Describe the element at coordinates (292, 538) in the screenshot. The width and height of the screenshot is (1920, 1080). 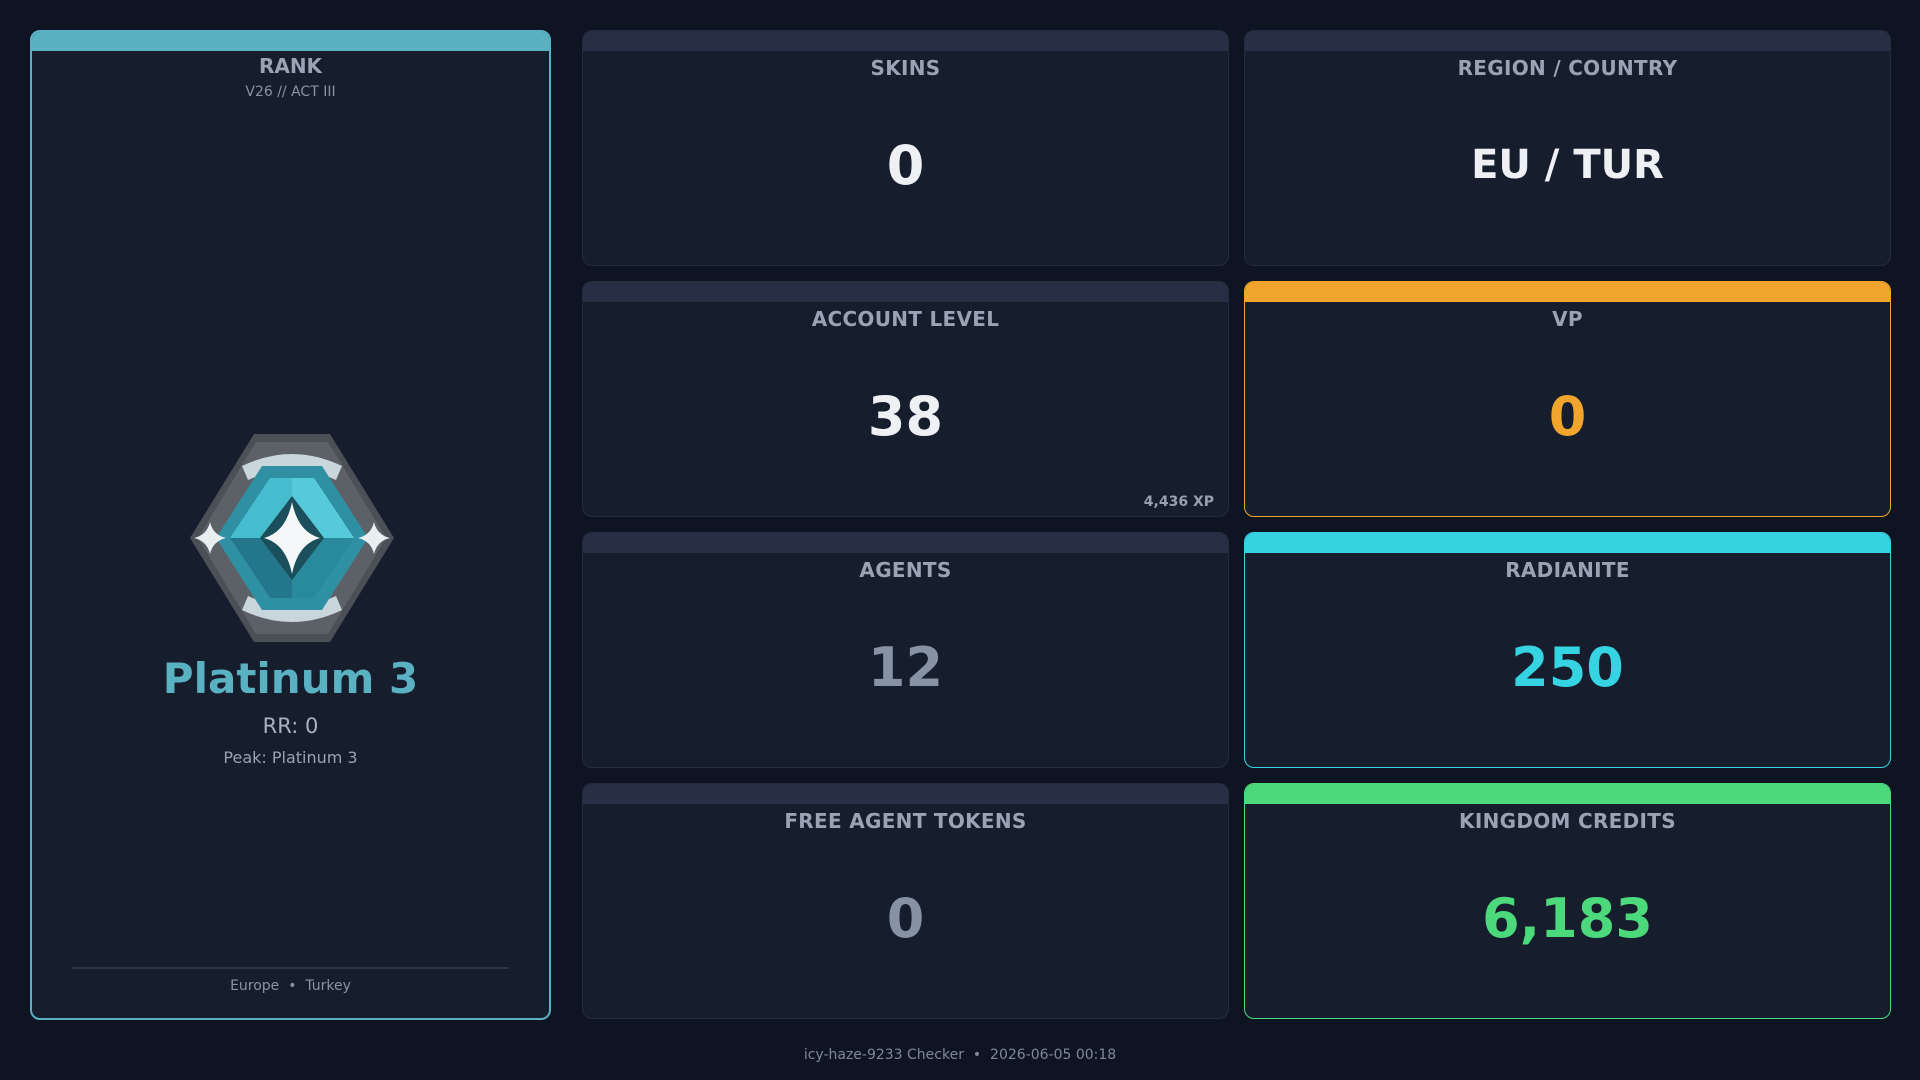
I see `platinum-rank-icon` at that location.